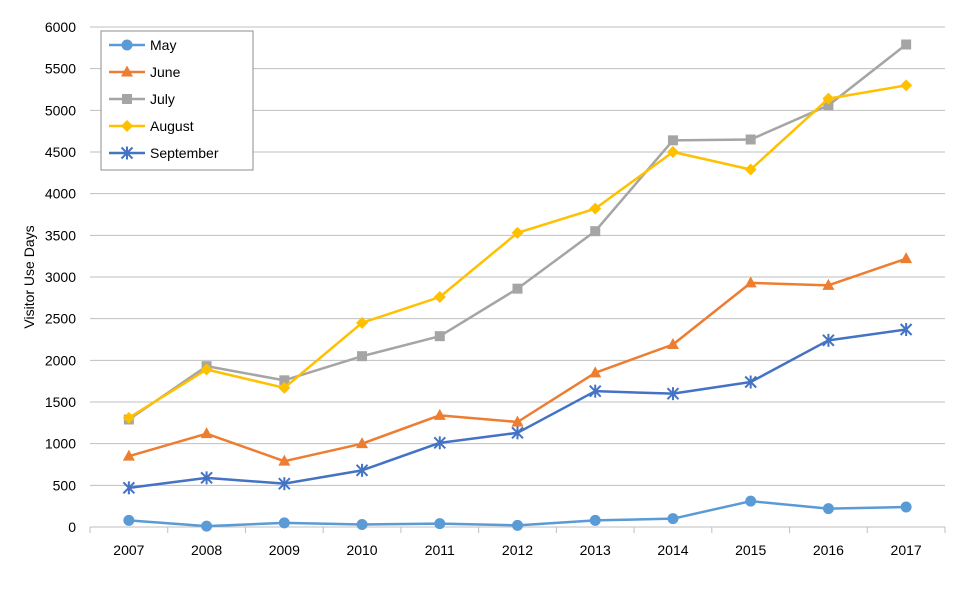 The width and height of the screenshot is (960, 590). What do you see at coordinates (65, 485) in the screenshot?
I see `y-tick-label: 500` at bounding box center [65, 485].